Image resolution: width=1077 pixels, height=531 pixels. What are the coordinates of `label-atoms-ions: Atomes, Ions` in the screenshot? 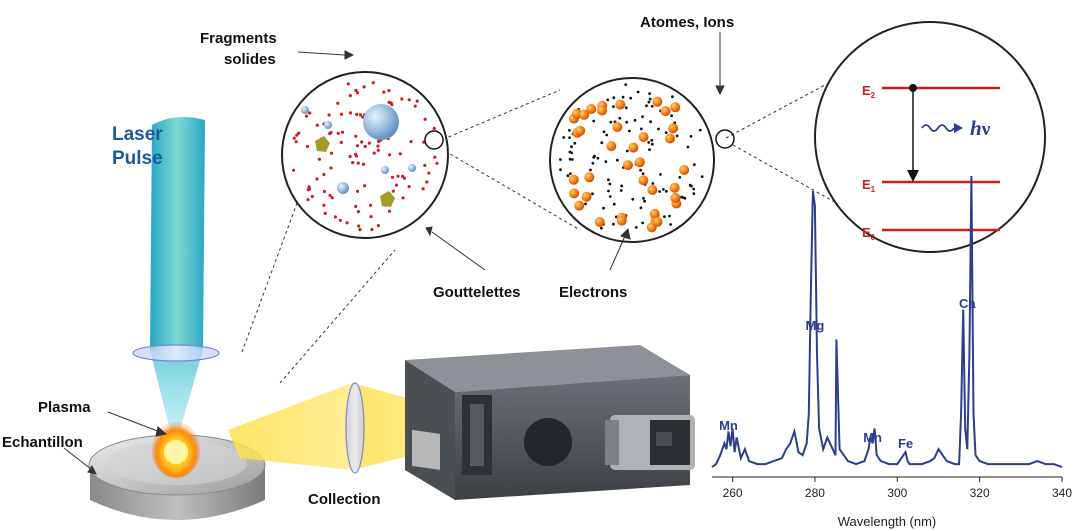 It's located at (687, 22).